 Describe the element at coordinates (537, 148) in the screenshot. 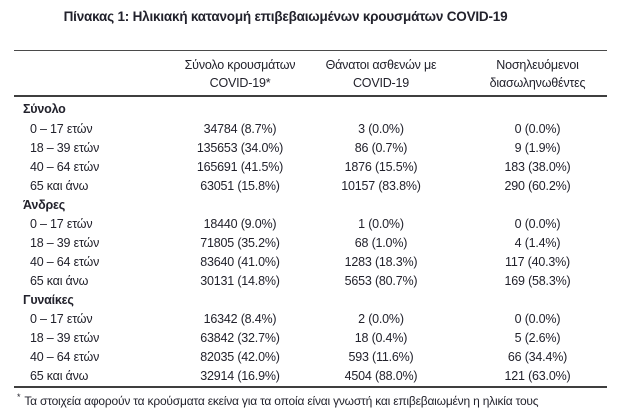

I see `cell-intubated: 9 (1.9%)` at that location.